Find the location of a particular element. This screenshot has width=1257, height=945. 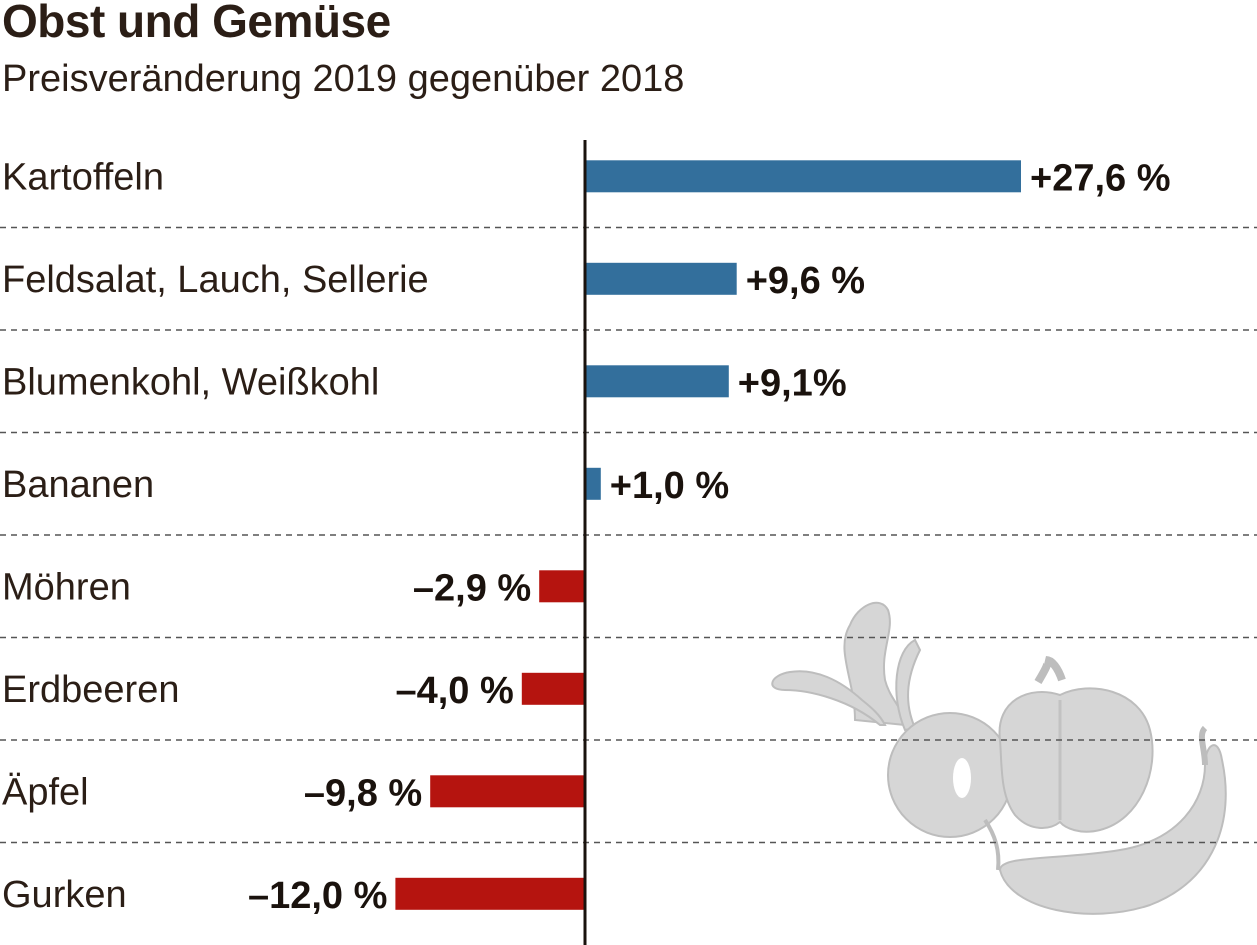

radish-icon is located at coordinates (892, 736).